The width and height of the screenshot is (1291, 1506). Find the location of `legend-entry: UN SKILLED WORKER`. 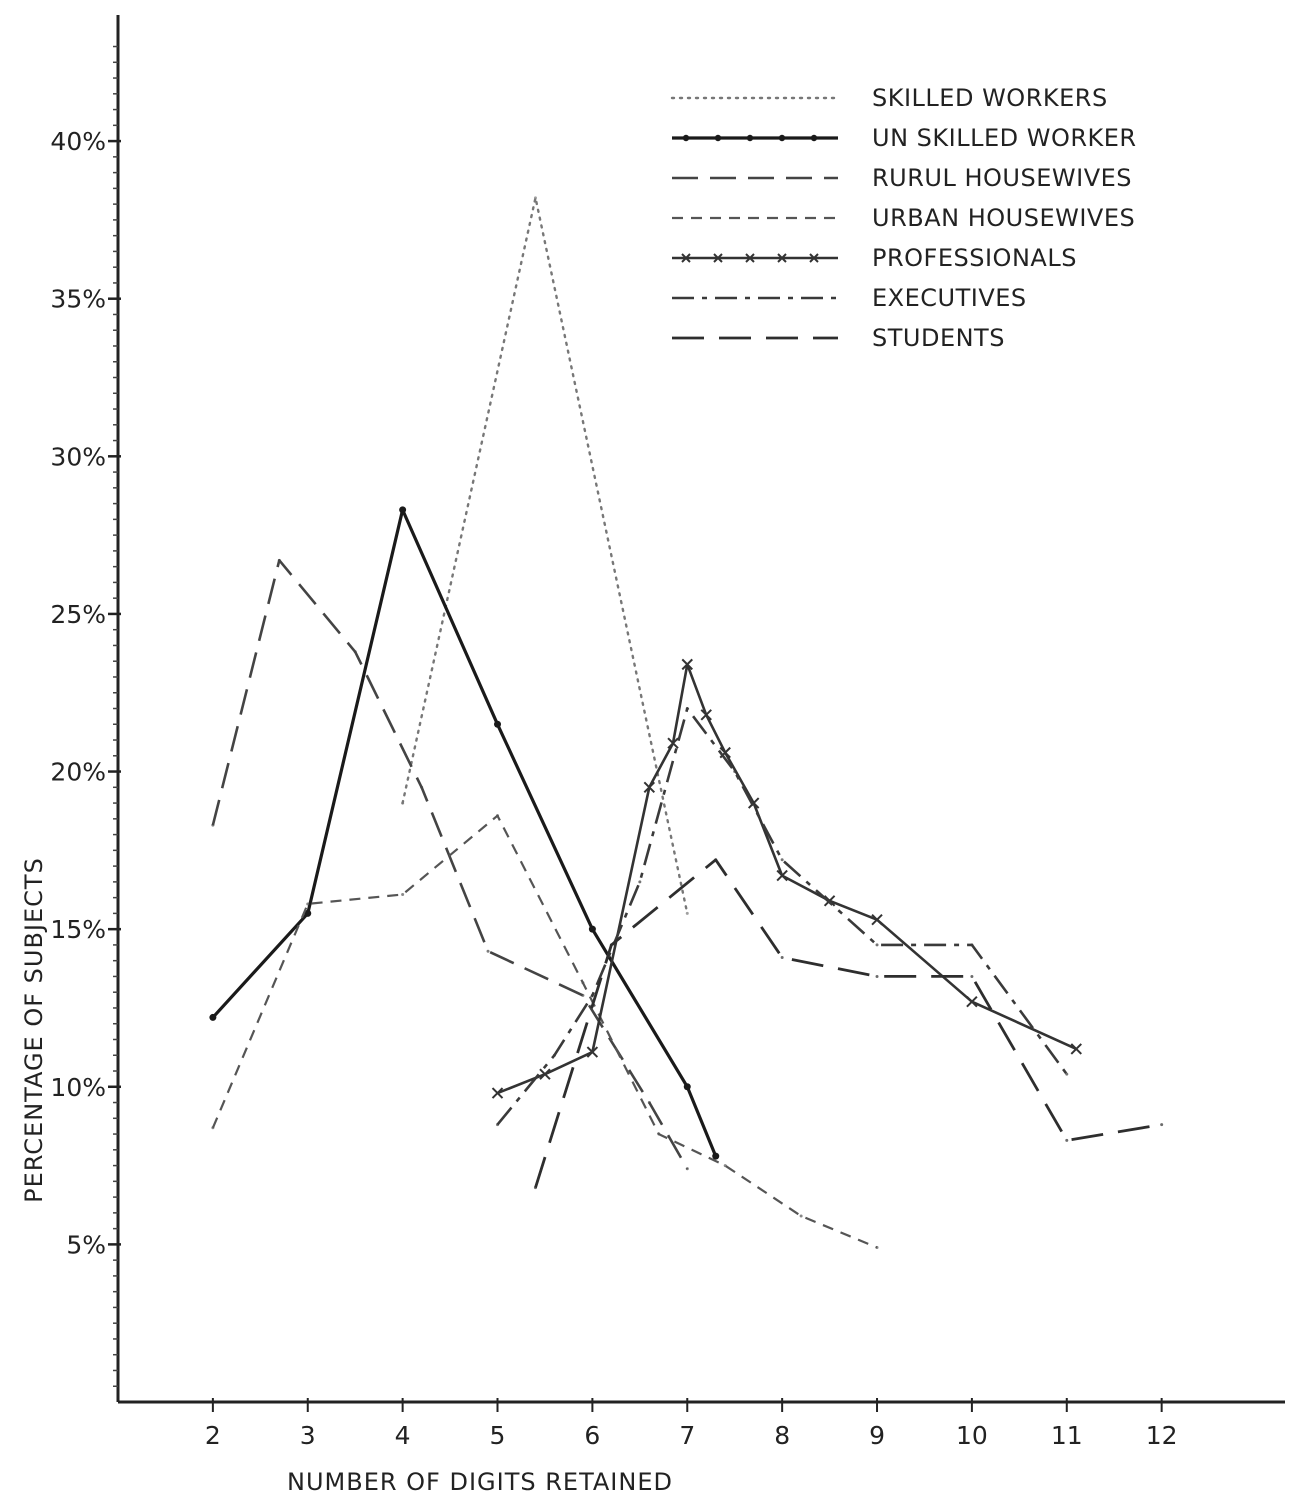

legend-entry: UN SKILLED WORKER is located at coordinates (904, 138).